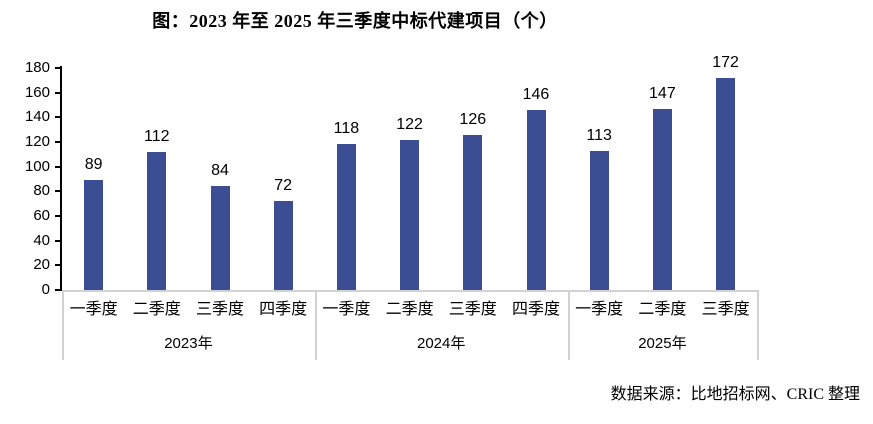  What do you see at coordinates (61, 178) in the screenshot?
I see `y-axis-line` at bounding box center [61, 178].